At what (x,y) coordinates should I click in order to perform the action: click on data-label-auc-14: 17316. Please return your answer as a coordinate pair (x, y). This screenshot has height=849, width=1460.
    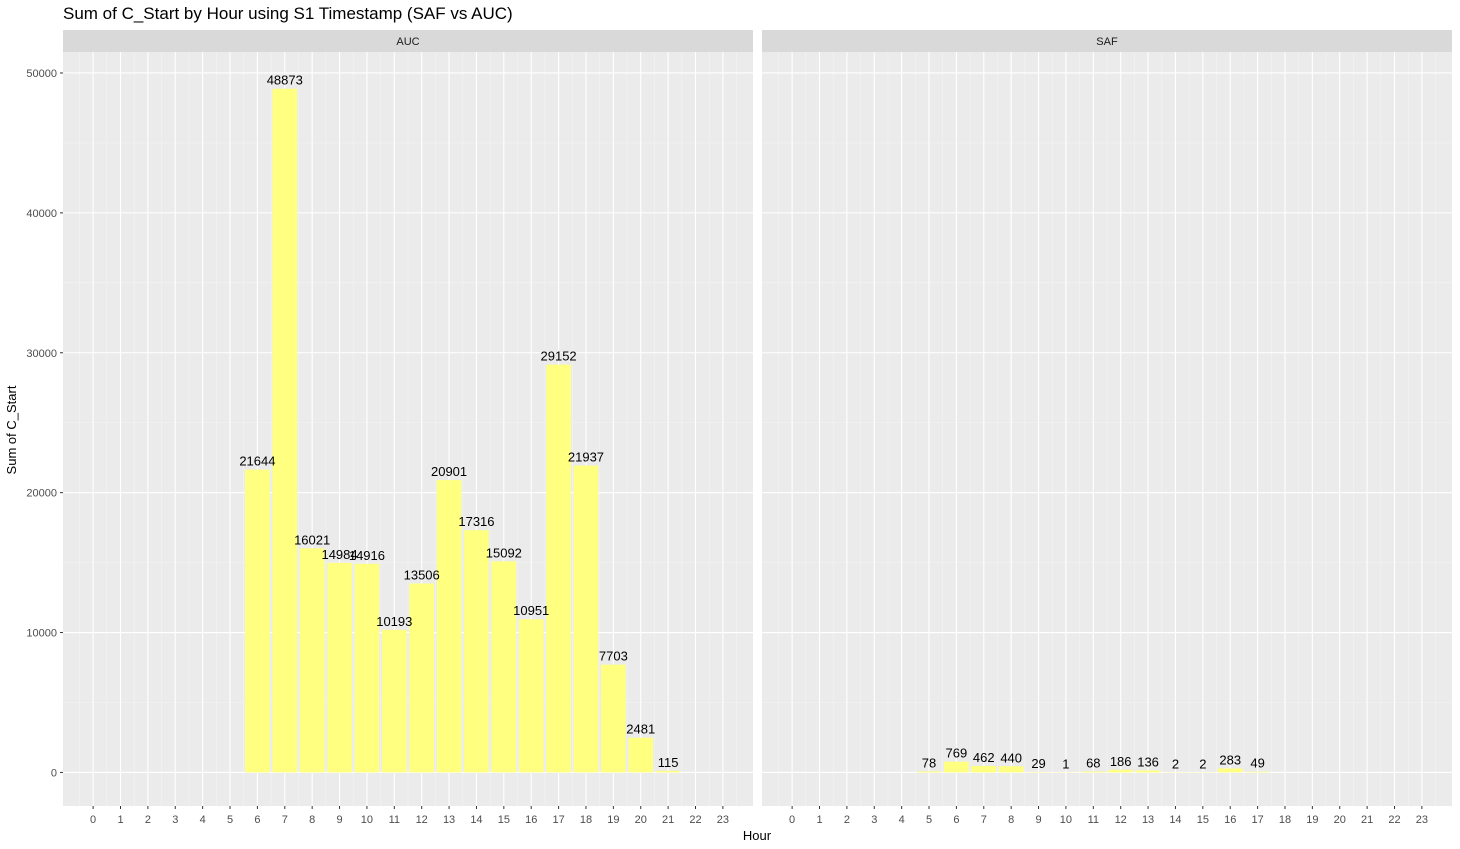
    Looking at the image, I should click on (476, 521).